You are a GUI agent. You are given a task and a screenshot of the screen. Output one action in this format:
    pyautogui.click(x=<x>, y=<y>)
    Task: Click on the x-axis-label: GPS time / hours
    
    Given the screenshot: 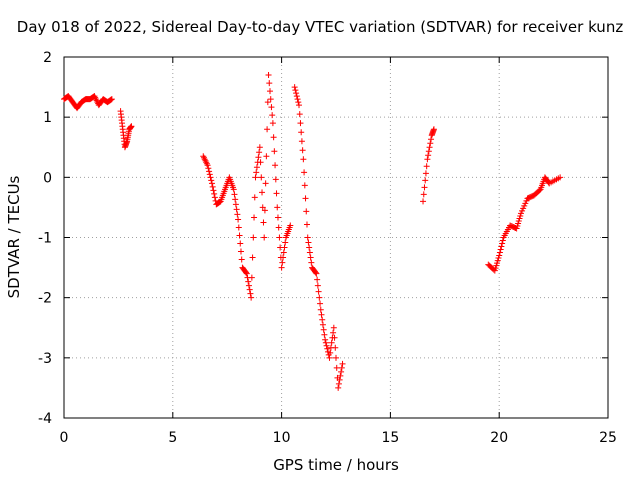 What is the action you would take?
    pyautogui.click(x=336, y=465)
    